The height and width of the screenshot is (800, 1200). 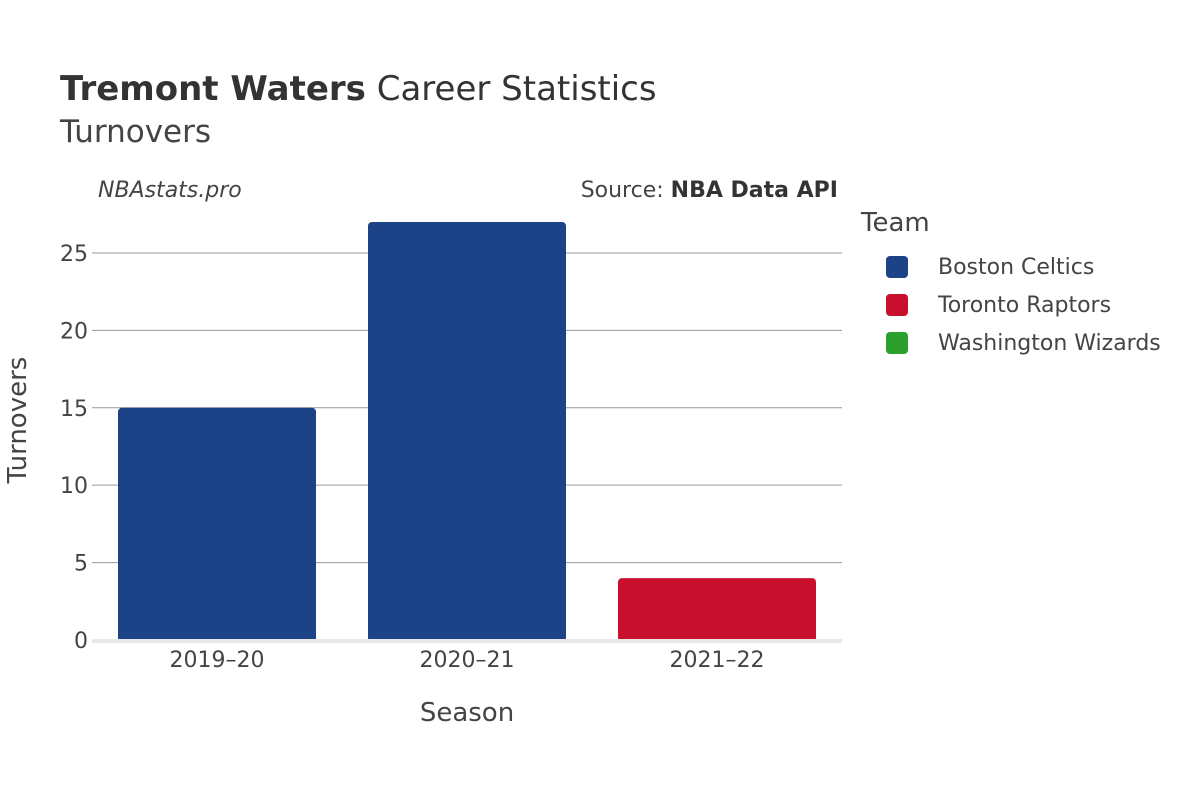 What do you see at coordinates (81, 564) in the screenshot?
I see `y-tick-label: 5` at bounding box center [81, 564].